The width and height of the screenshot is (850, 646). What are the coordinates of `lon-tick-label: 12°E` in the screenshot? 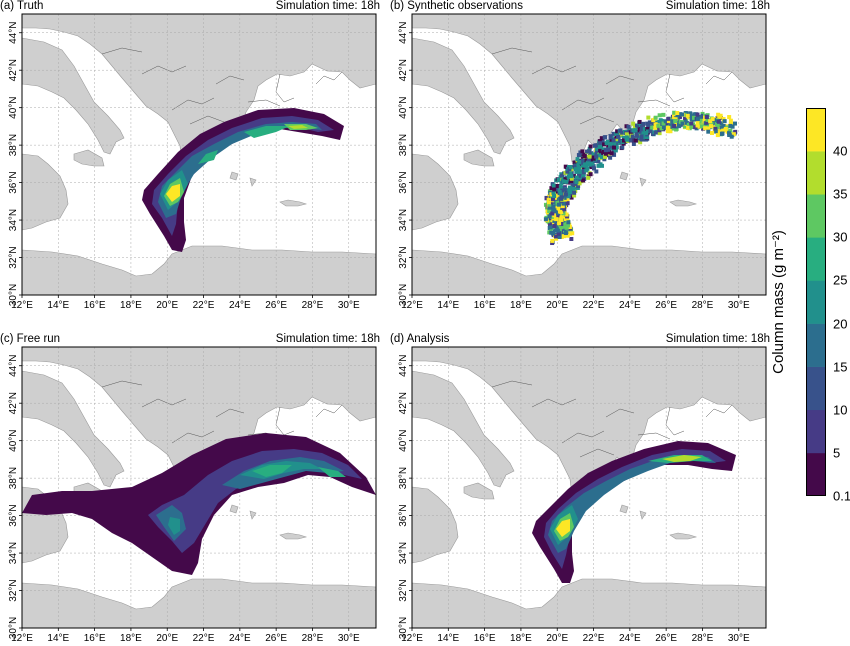 It's located at (22, 638).